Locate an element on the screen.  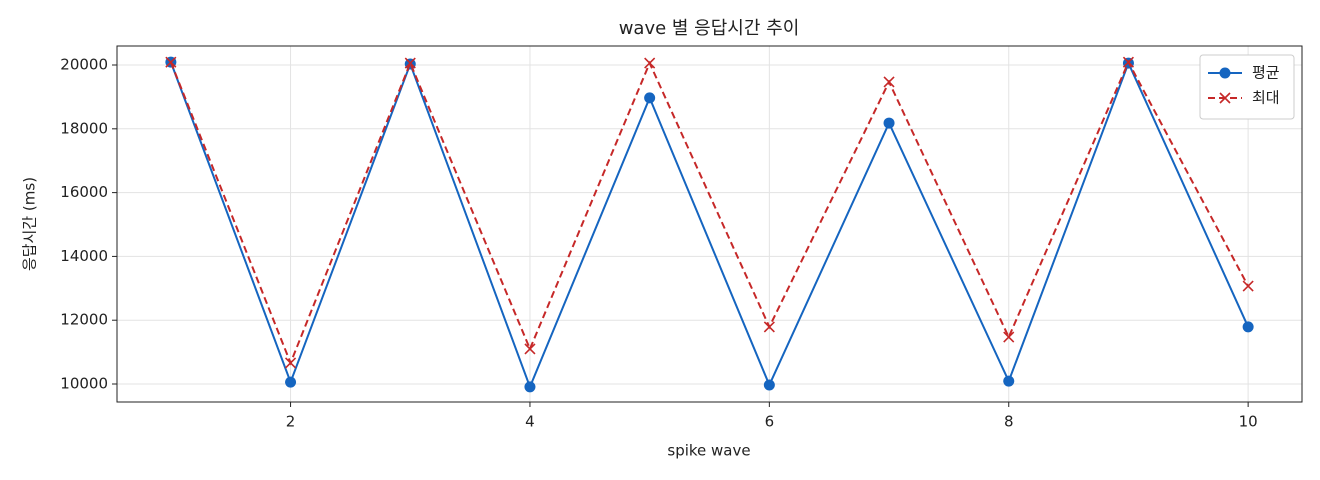
y-tick-label: 12000 is located at coordinates (84, 320).